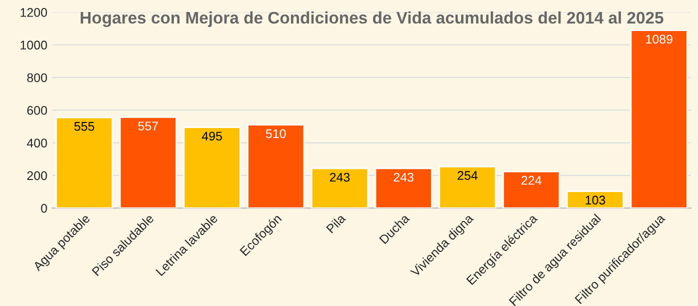 The height and width of the screenshot is (306, 698). Describe the element at coordinates (372, 19) in the screenshot. I see `chart-title: Hogares con Mejora de Condiciones de Vida acumulados del 2014 al 2025` at that location.